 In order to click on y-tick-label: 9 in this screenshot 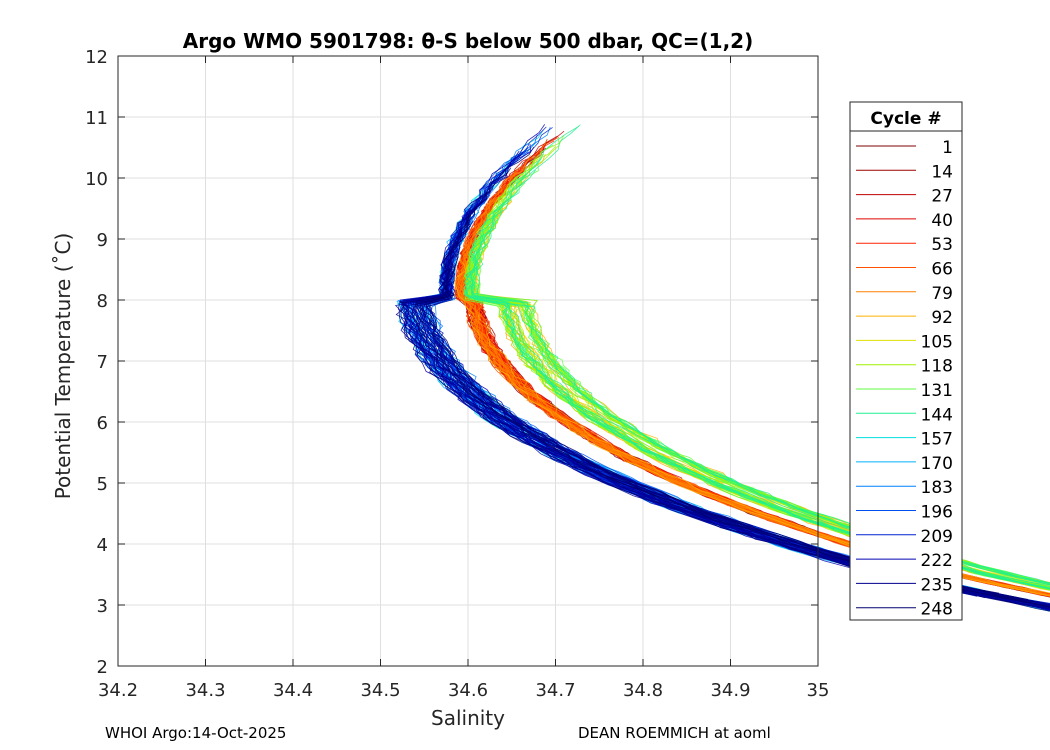, I will do `click(102, 240)`.